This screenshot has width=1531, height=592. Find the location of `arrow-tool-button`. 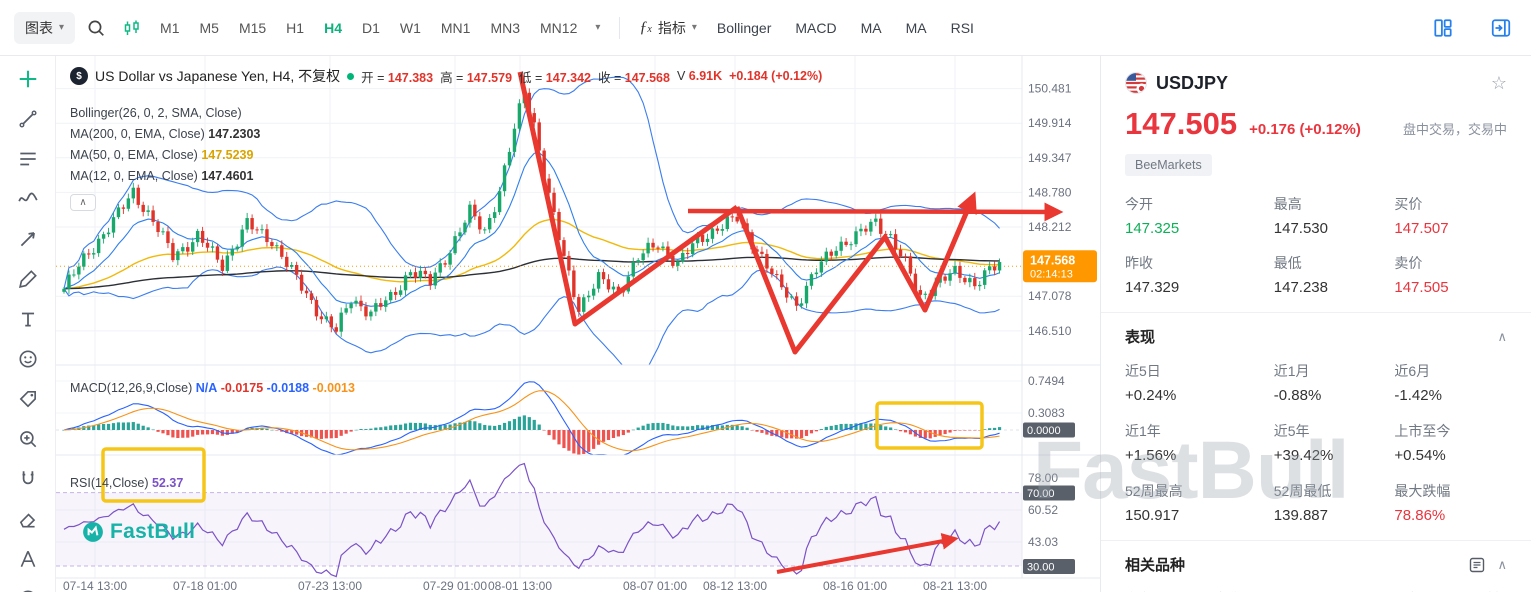

arrow-tool-button is located at coordinates (28, 239).